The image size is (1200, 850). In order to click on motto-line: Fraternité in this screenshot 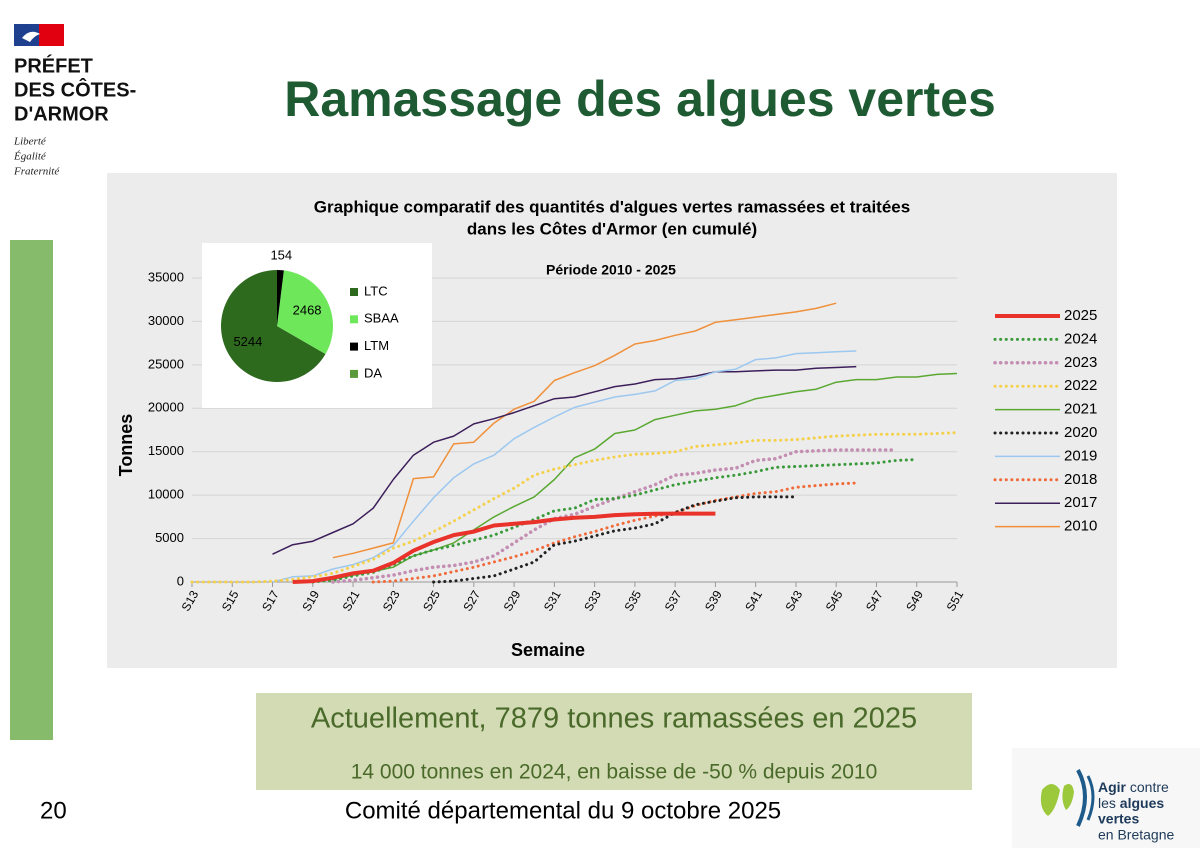, I will do `click(36, 172)`.